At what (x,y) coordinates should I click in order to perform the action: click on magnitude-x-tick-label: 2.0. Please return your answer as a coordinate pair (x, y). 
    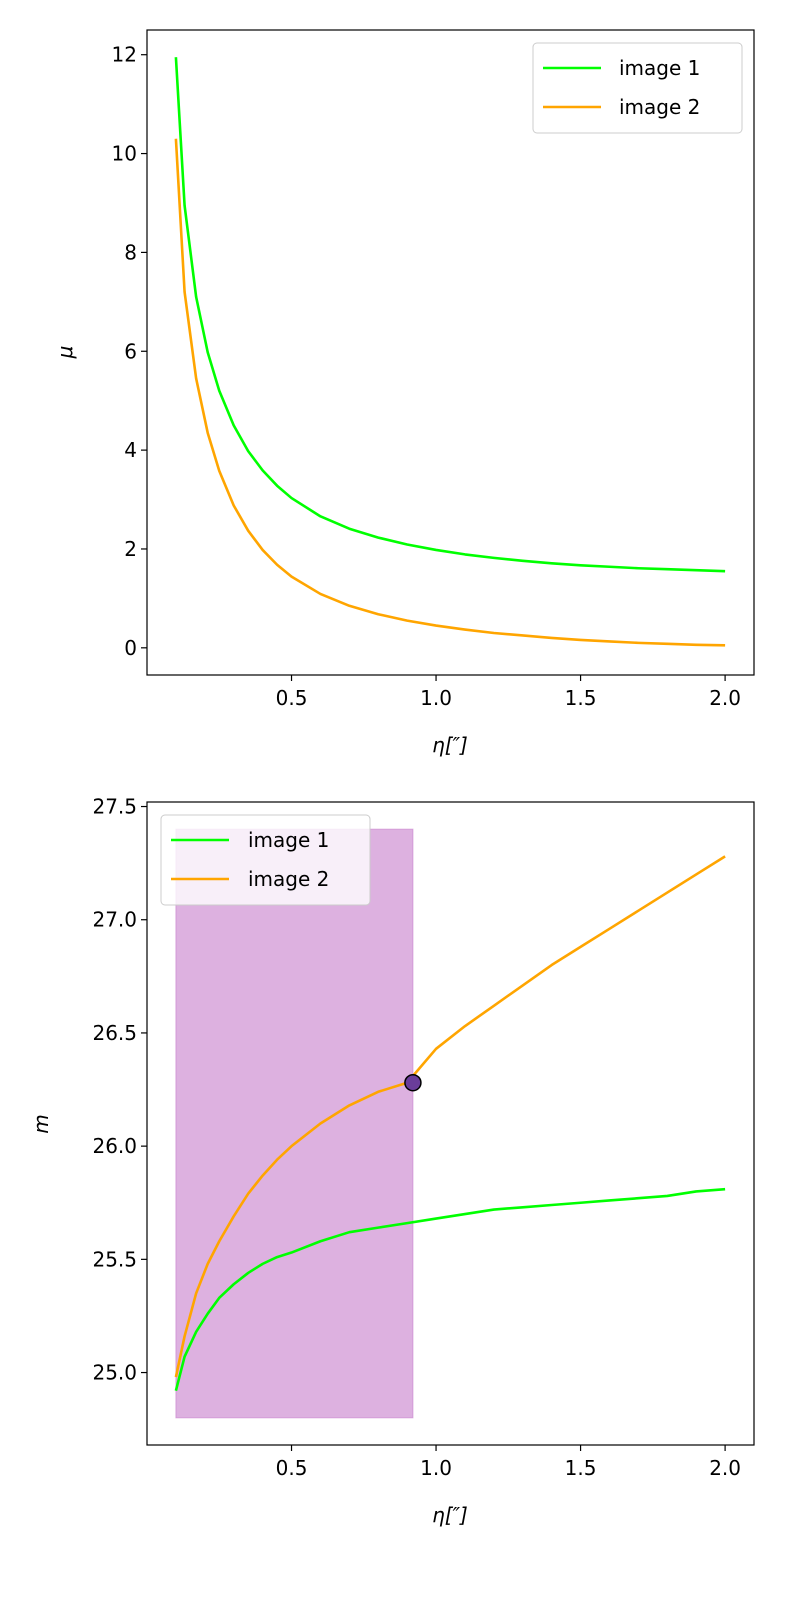
    Looking at the image, I should click on (725, 1468).